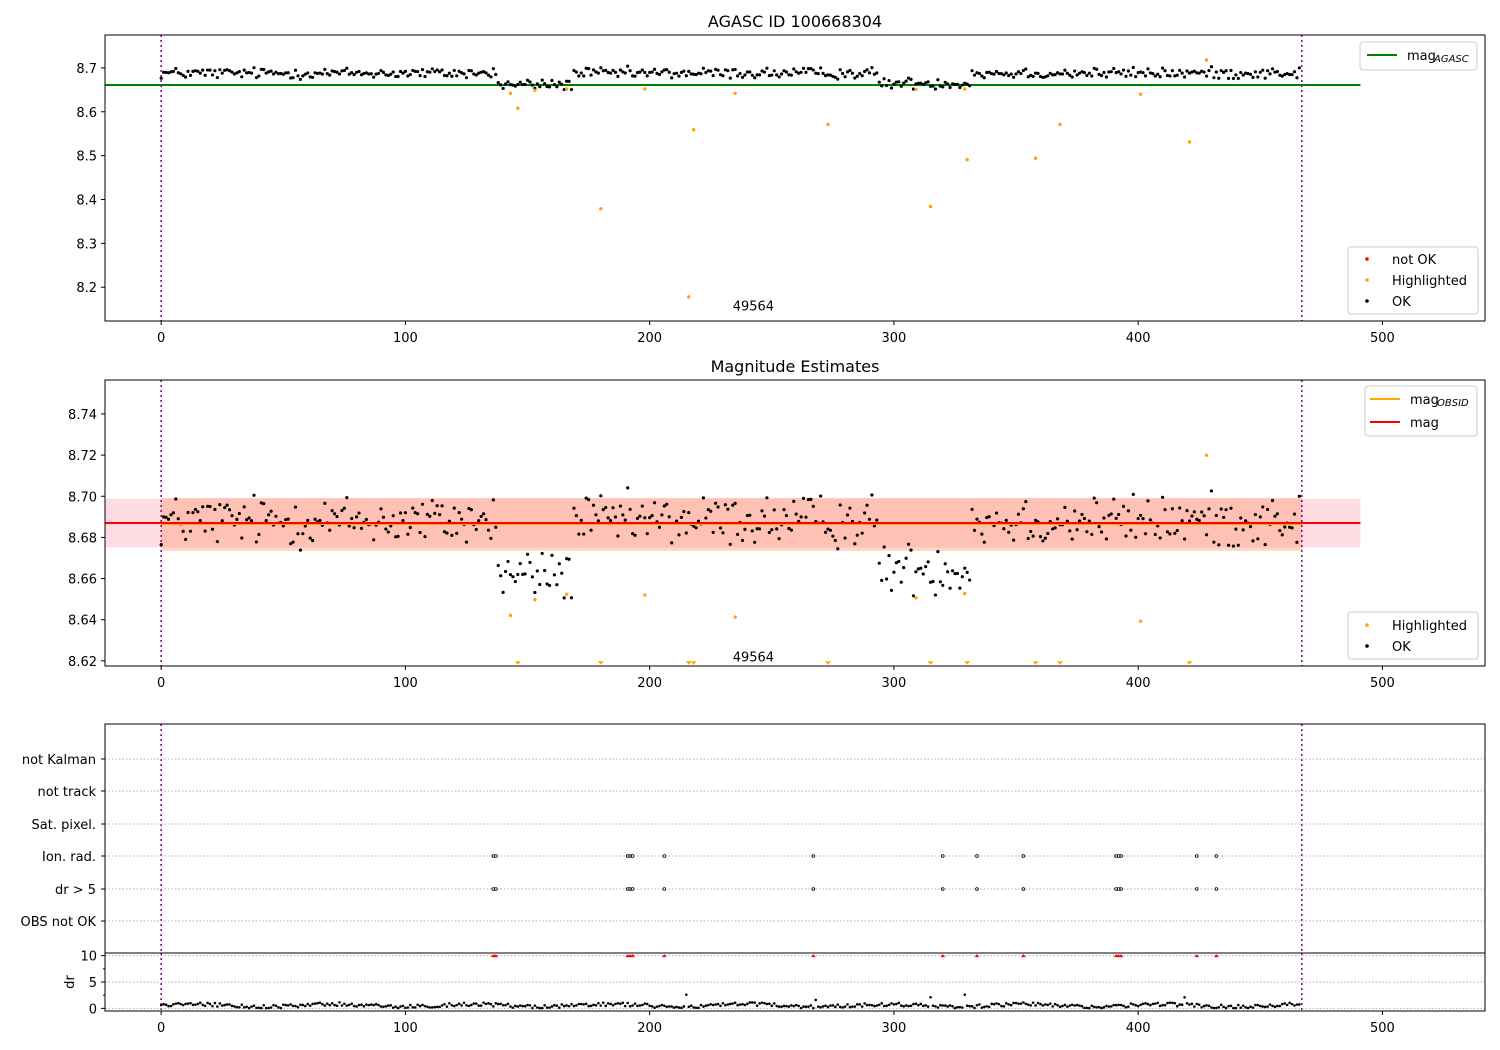 The image size is (1500, 1050). I want to click on offscale-marker, so click(967, 663).